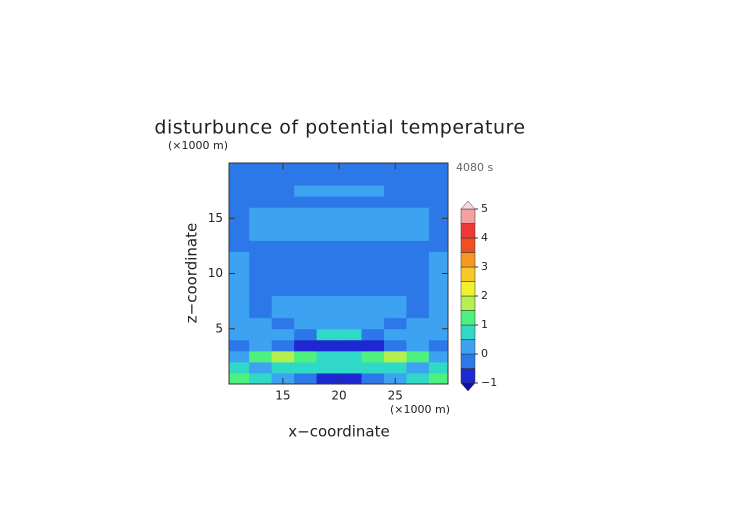  I want to click on colorbar-tick-label: 1, so click(484, 324).